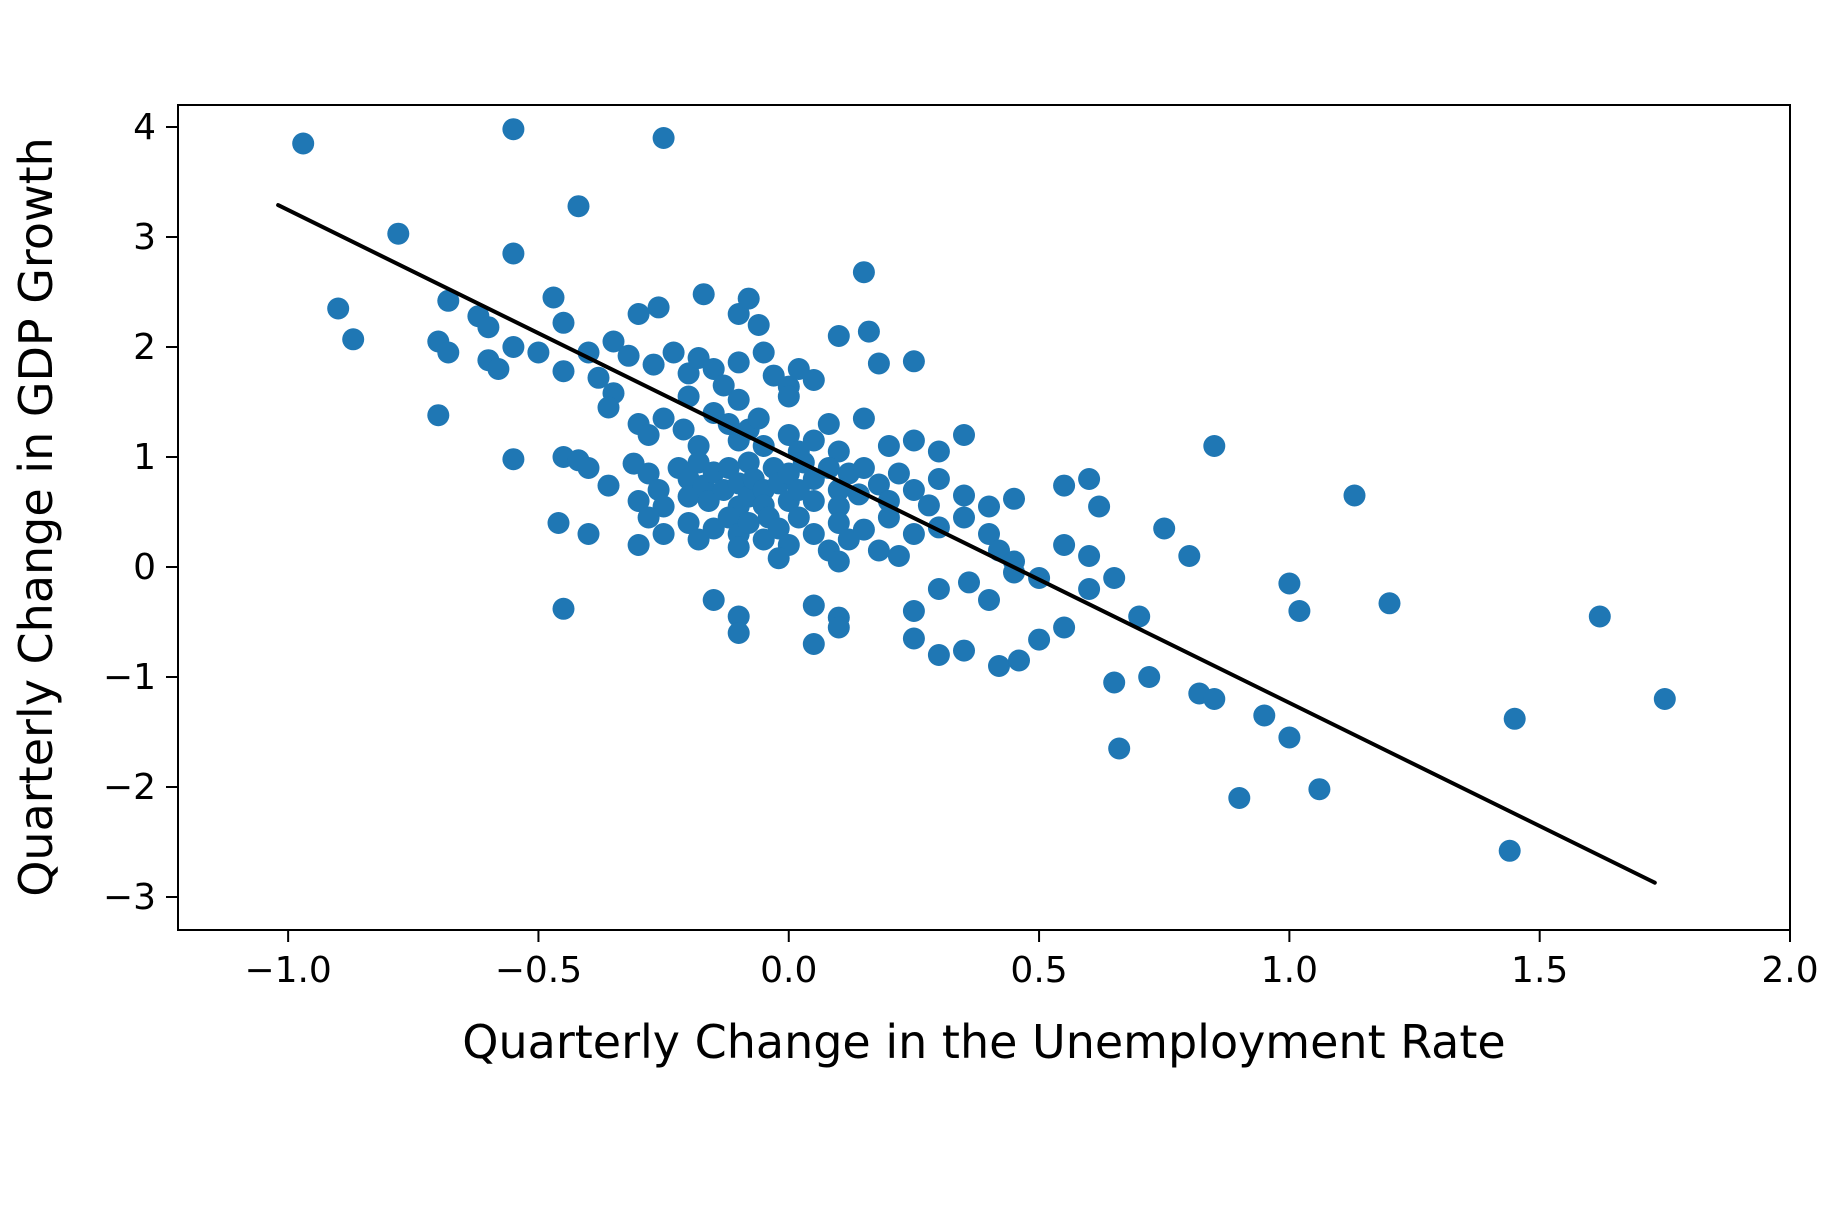 Image resolution: width=1846 pixels, height=1230 pixels. I want to click on y-tick-label: −2, so click(129, 787).